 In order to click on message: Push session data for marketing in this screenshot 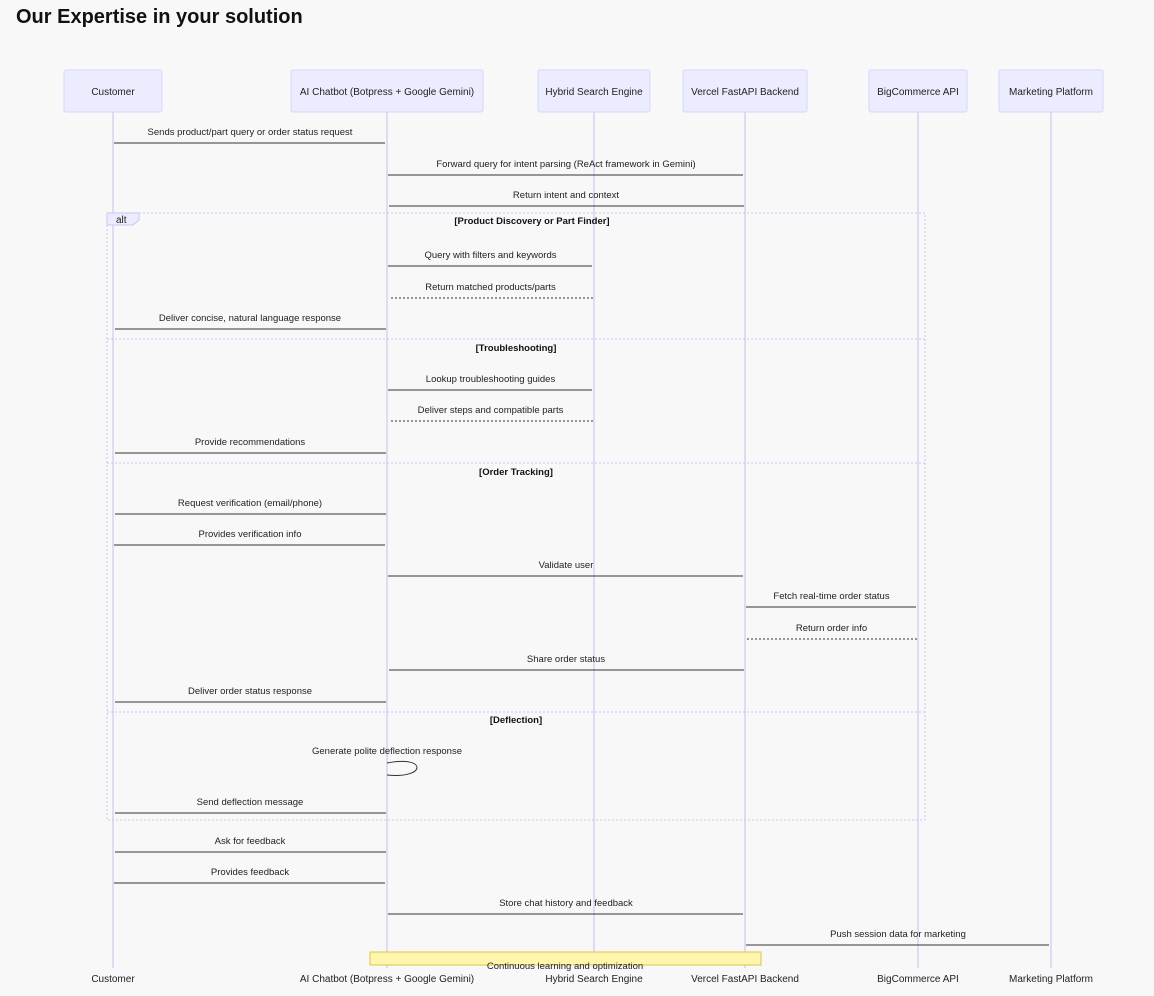, I will do `click(897, 937)`.